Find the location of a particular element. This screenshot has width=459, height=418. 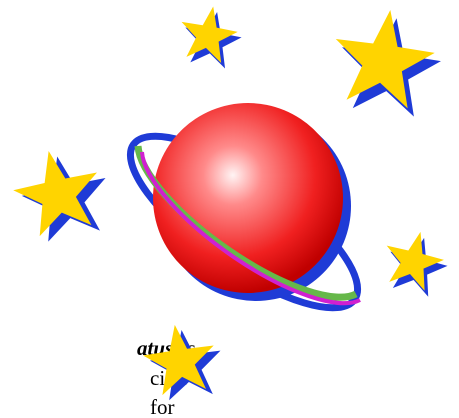

text-line: for is located at coordinates (162, 406).